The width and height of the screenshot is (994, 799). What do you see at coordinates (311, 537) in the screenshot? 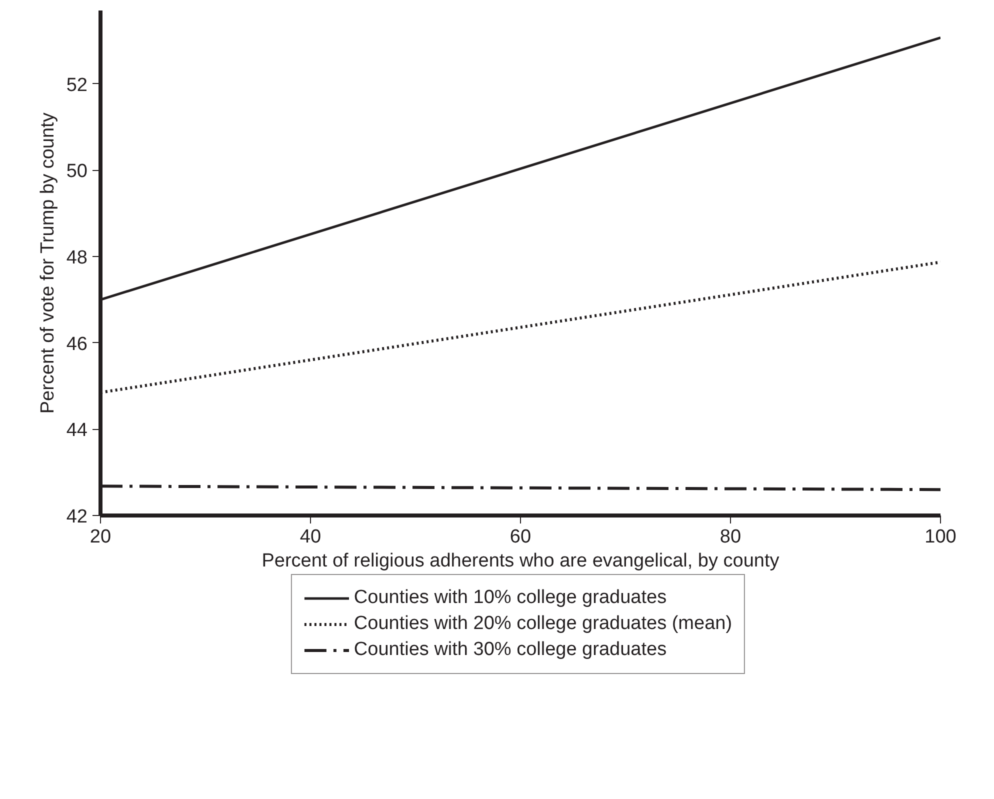
I see `x-tick-label: 40` at bounding box center [311, 537].